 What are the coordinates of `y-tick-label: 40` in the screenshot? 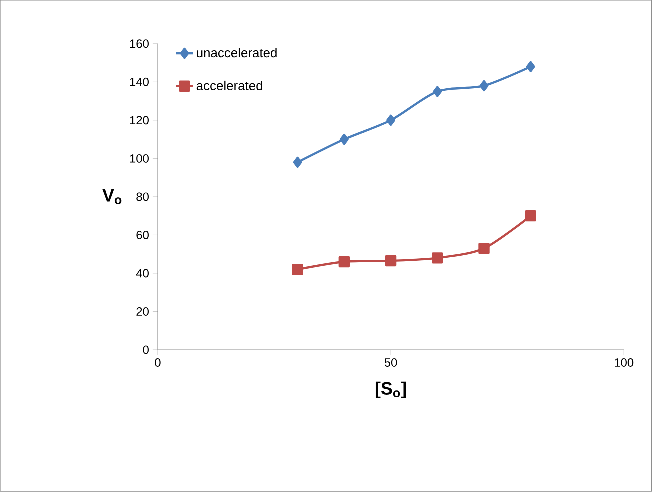 It's located at (142, 273).